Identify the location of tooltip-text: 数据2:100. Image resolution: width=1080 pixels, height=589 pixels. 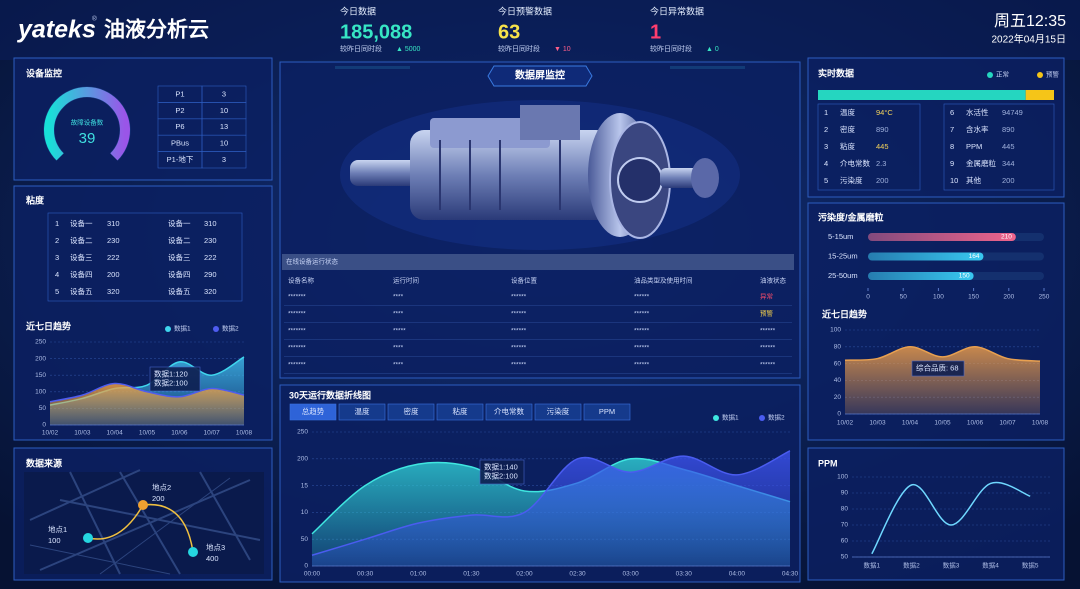
(171, 382).